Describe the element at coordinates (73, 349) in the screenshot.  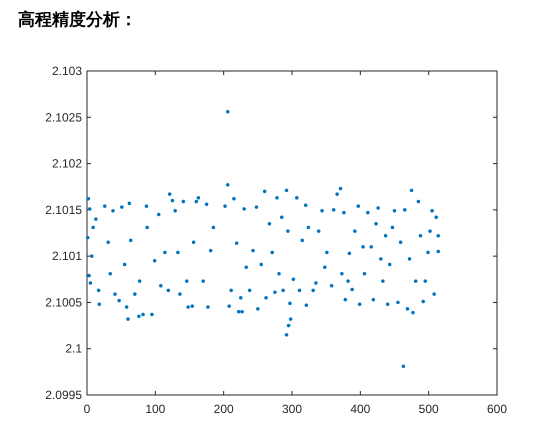
I see `y-tick-label: 2.1` at that location.